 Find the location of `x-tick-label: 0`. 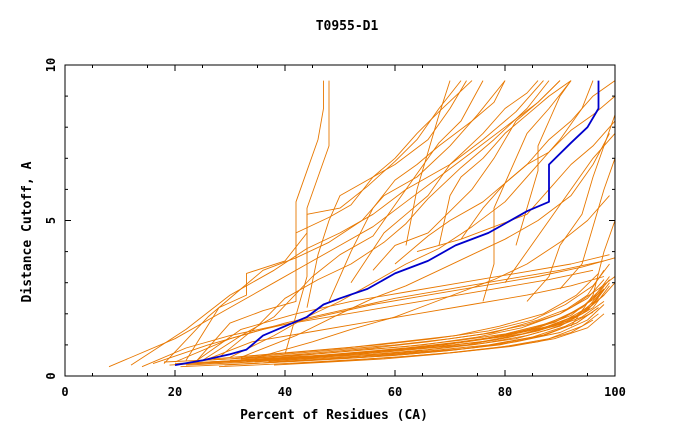

x-tick-label: 0 is located at coordinates (64, 392).